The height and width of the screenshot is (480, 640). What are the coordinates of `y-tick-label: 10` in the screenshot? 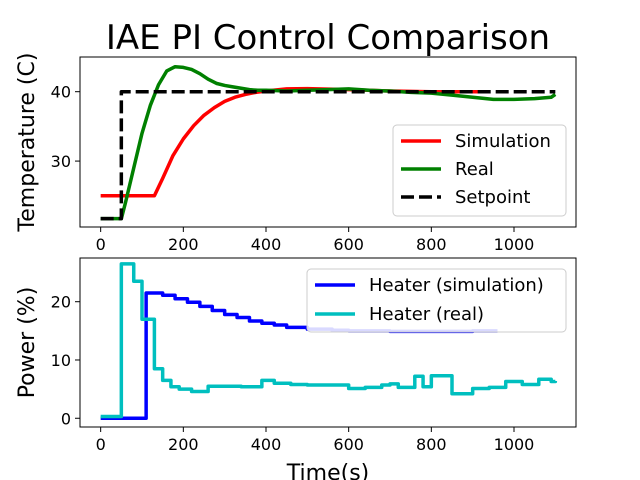 It's located at (61, 360).